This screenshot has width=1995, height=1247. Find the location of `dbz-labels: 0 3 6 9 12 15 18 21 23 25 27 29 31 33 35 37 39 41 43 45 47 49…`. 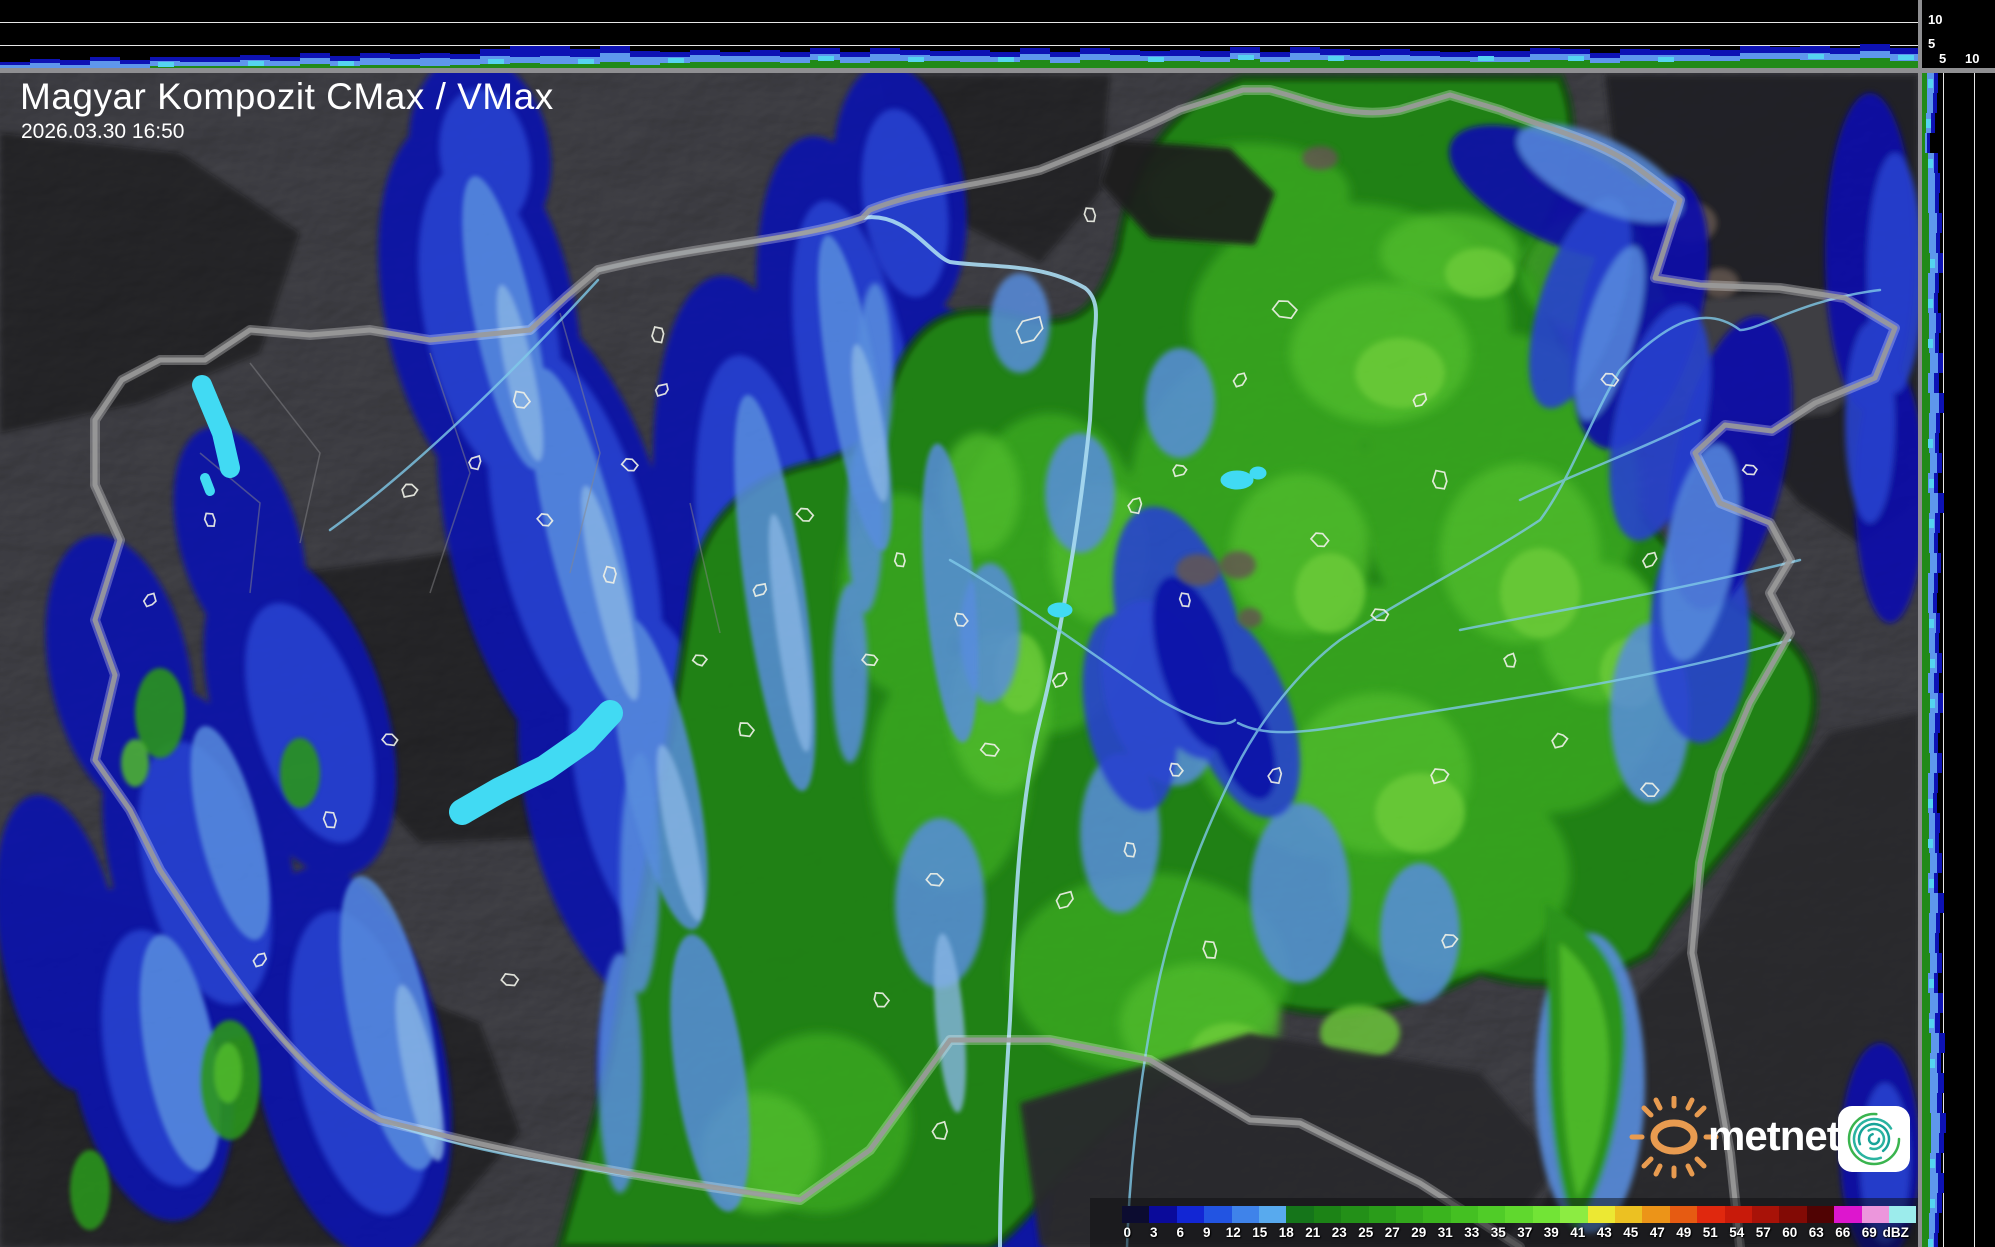

dbz-labels: 0 3 6 9 12 15 18 21 23 25 27 29 31 33 35 37 39 41 43 45 47 49… is located at coordinates (1516, 1232).